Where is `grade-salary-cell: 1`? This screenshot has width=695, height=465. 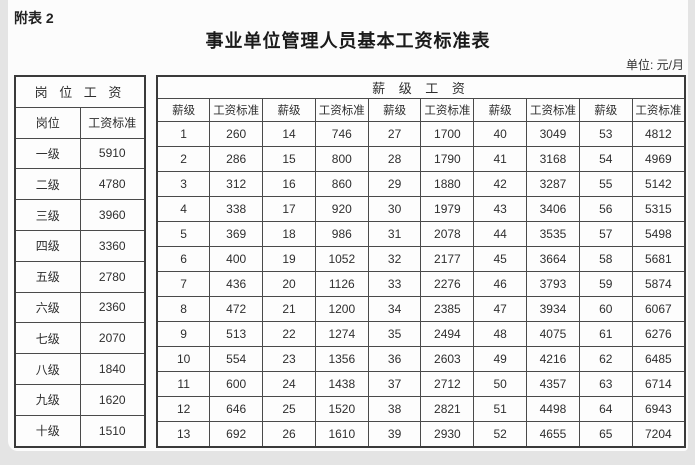
grade-salary-cell: 1 is located at coordinates (183, 133).